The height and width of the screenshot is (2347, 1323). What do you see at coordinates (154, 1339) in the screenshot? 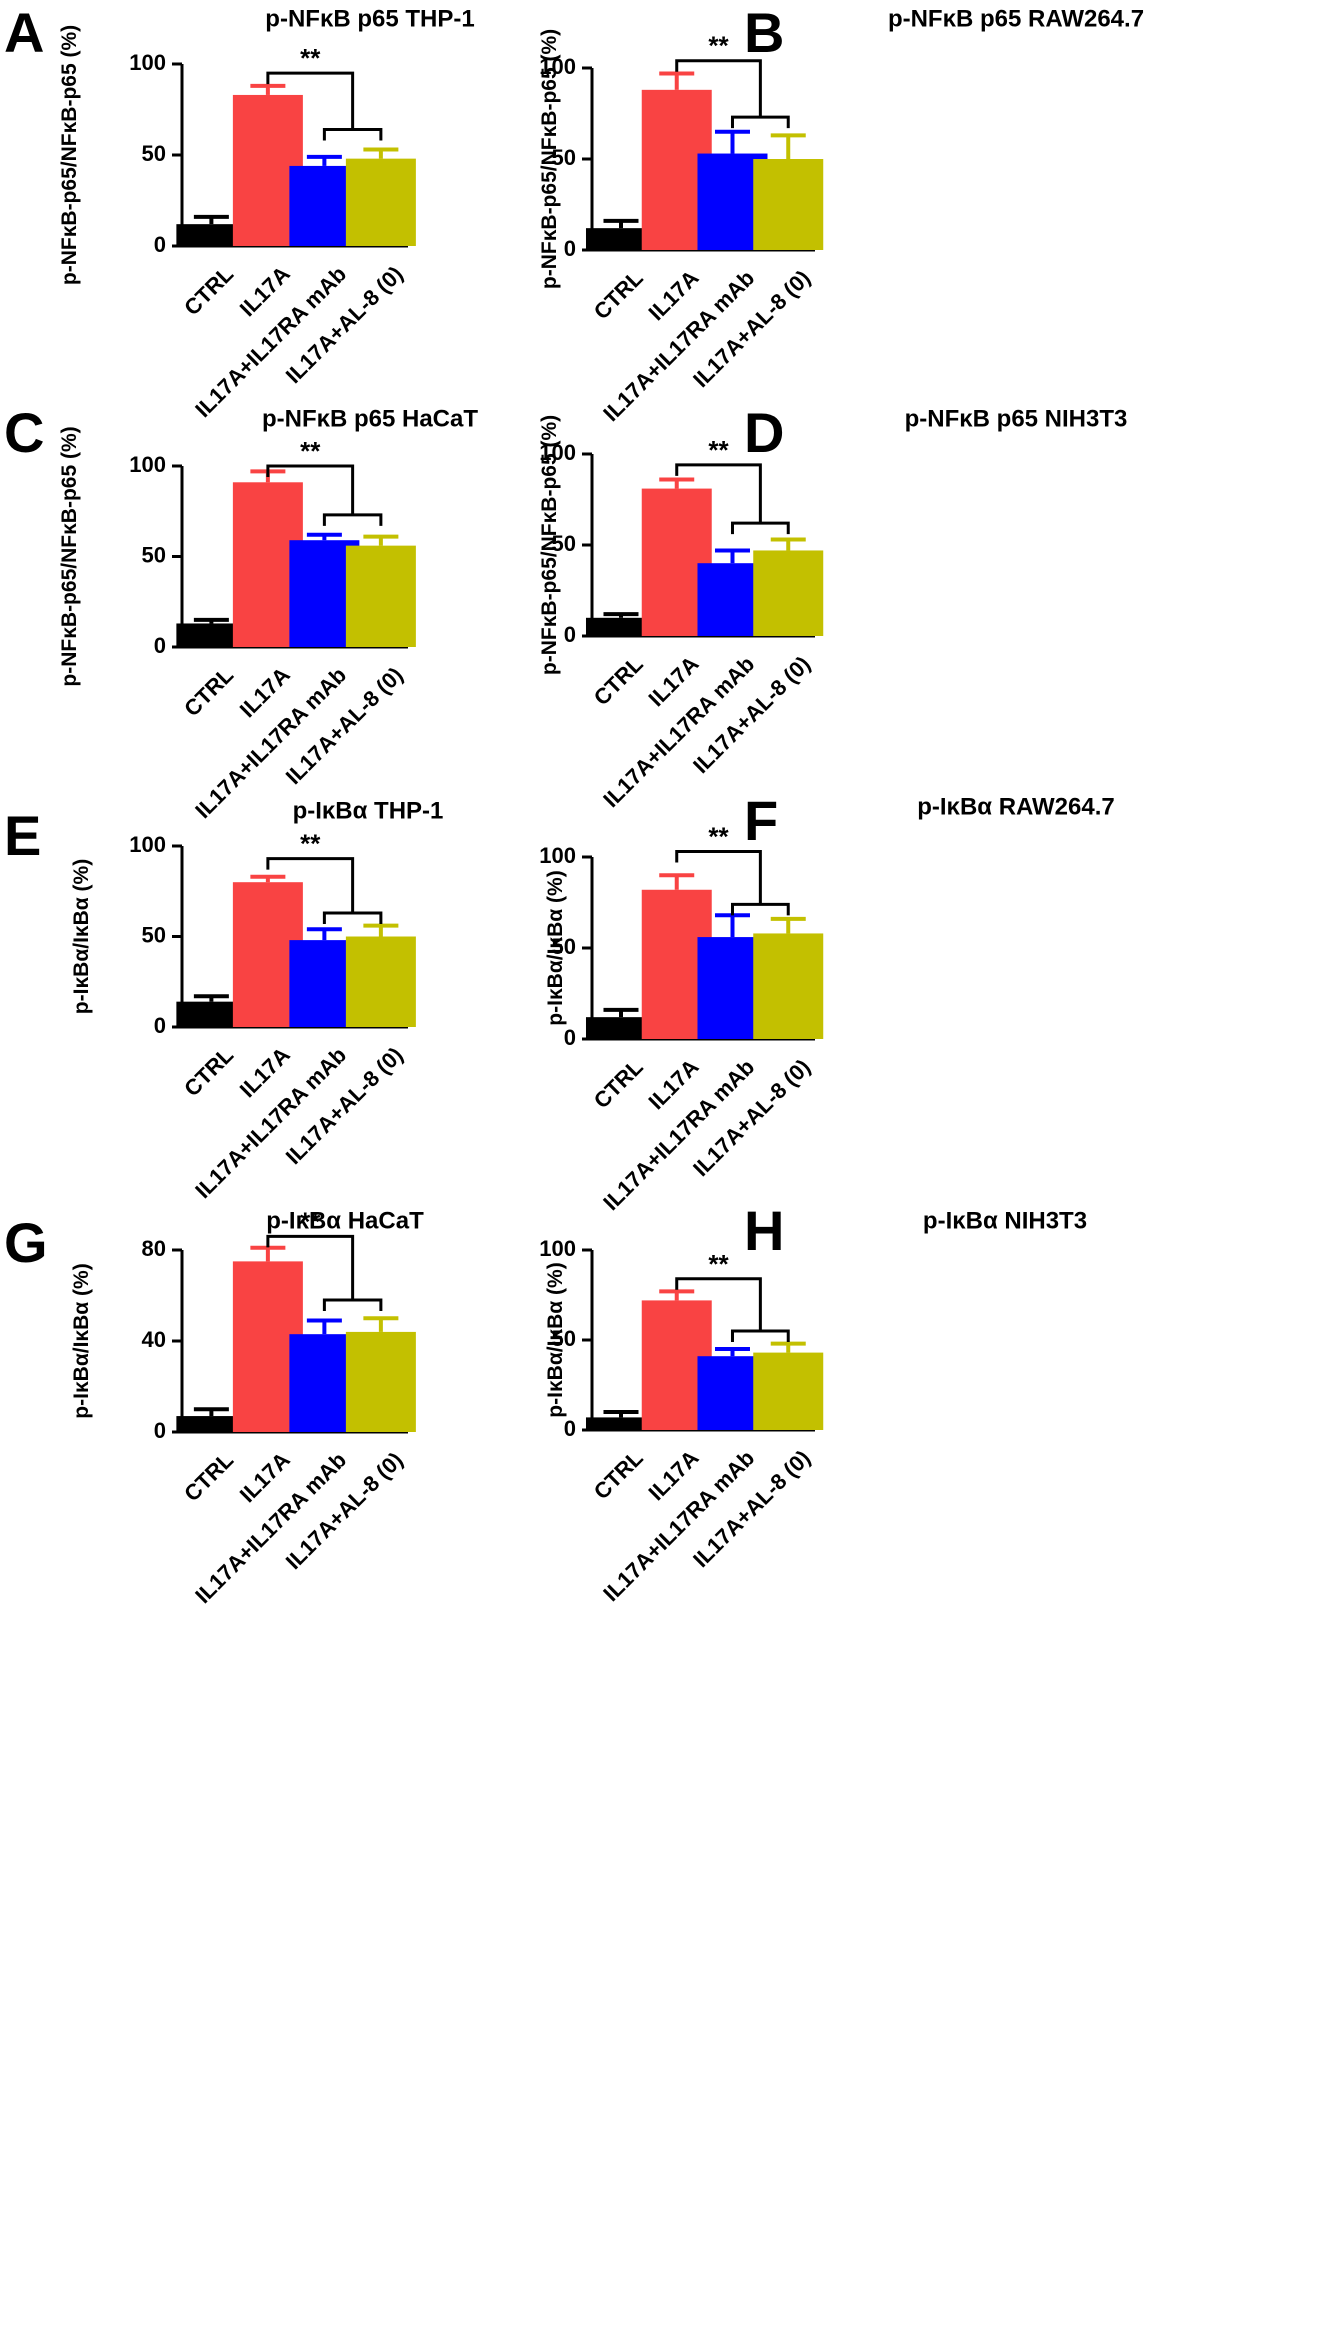
I see `y-tick-label: 40` at bounding box center [154, 1339].